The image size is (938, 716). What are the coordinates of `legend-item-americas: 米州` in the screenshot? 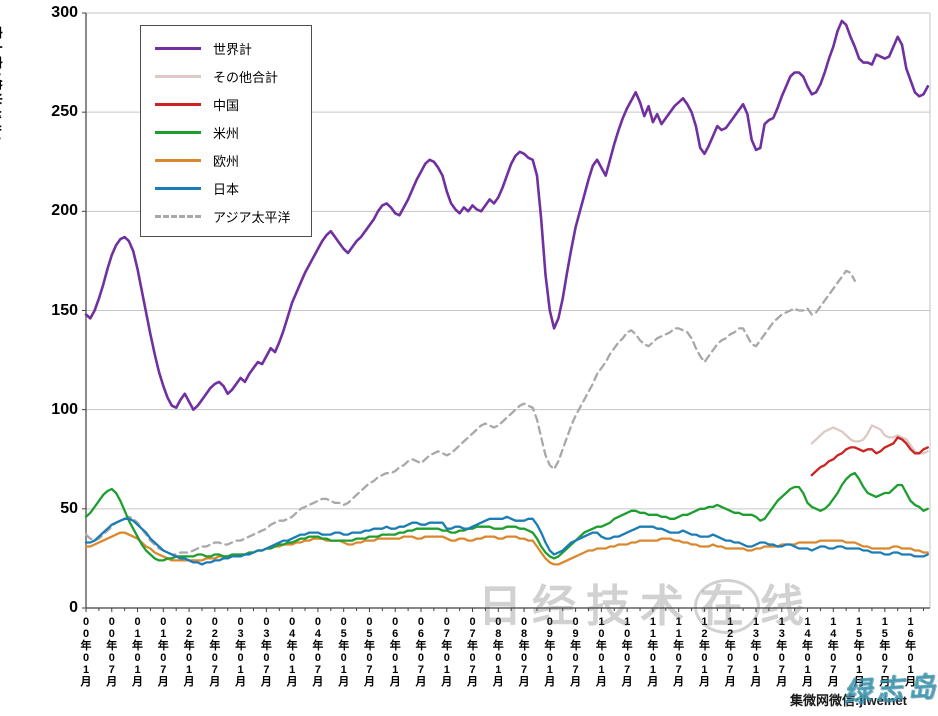 It's located at (226, 132).